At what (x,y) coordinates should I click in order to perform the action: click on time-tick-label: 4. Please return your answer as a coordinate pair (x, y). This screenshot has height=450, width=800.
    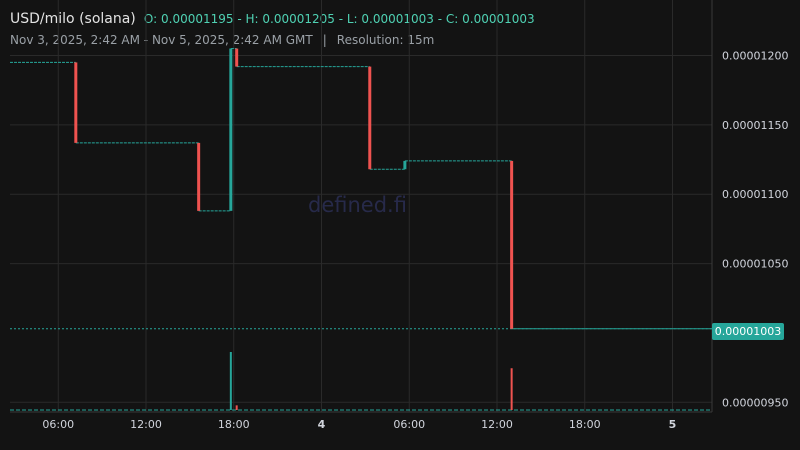
    Looking at the image, I should click on (322, 424).